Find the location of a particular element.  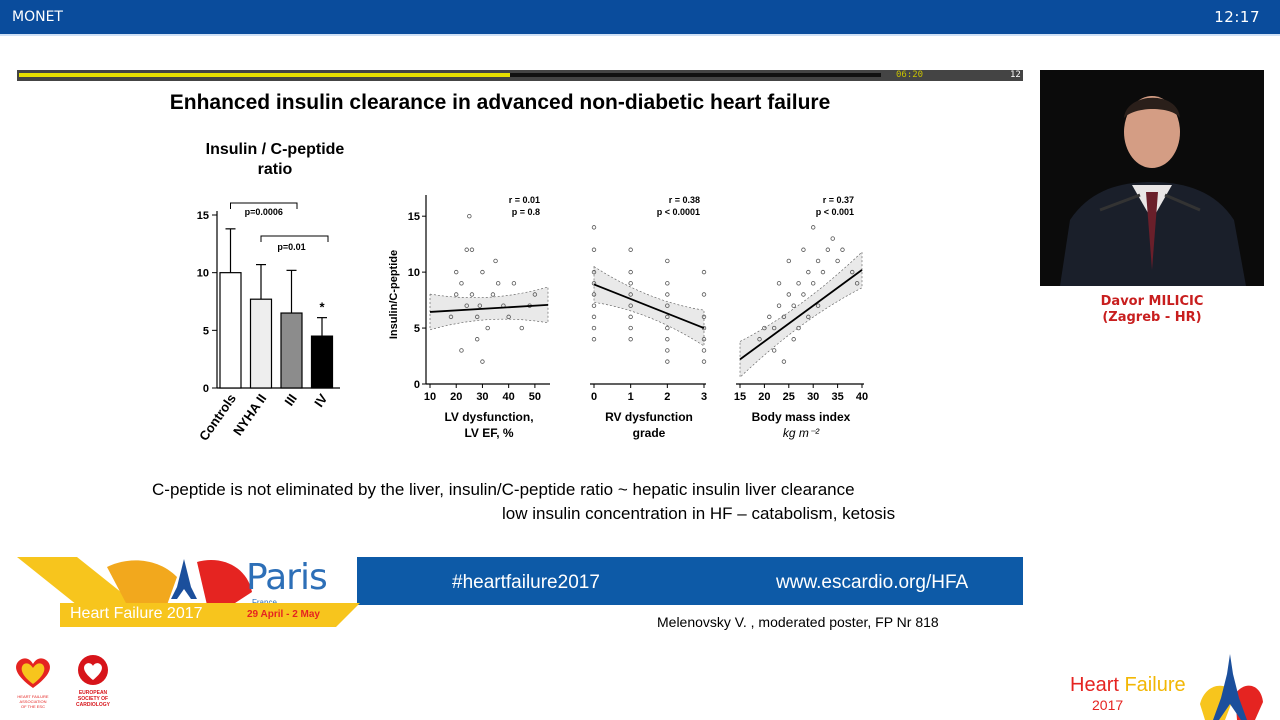

svg-text: CARDIOLOGY is located at coordinates (93, 705).